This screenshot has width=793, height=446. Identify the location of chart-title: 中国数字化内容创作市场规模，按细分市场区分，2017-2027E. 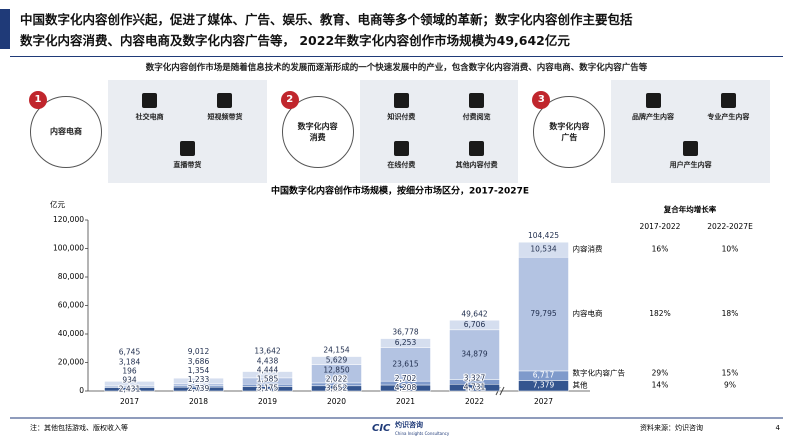
(400, 191).